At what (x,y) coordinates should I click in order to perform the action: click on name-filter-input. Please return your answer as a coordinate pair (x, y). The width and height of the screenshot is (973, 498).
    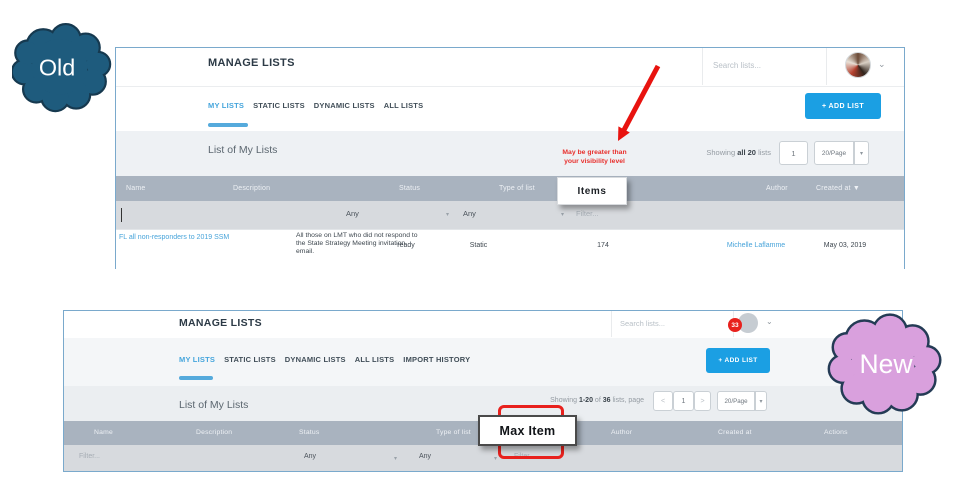
    Looking at the image, I should click on (174, 215).